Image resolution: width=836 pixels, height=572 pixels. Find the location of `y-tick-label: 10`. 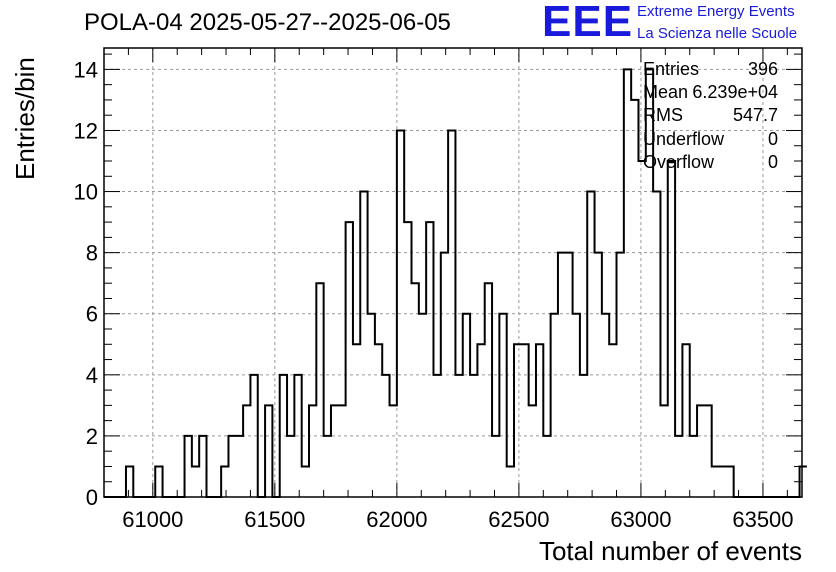

y-tick-label: 10 is located at coordinates (86, 192).